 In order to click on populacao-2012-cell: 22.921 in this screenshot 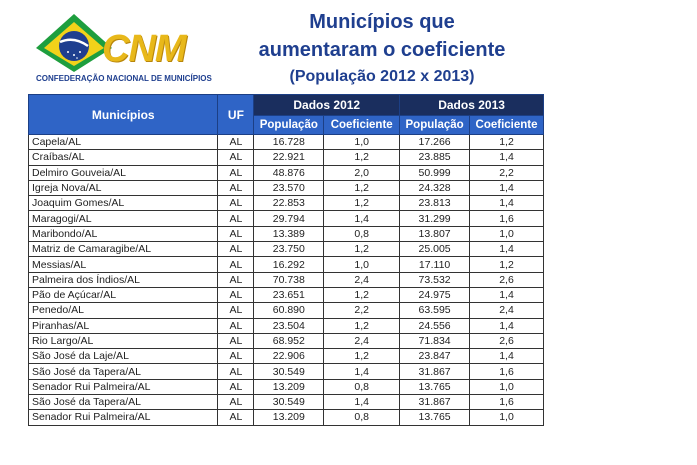, I will do `click(289, 157)`.